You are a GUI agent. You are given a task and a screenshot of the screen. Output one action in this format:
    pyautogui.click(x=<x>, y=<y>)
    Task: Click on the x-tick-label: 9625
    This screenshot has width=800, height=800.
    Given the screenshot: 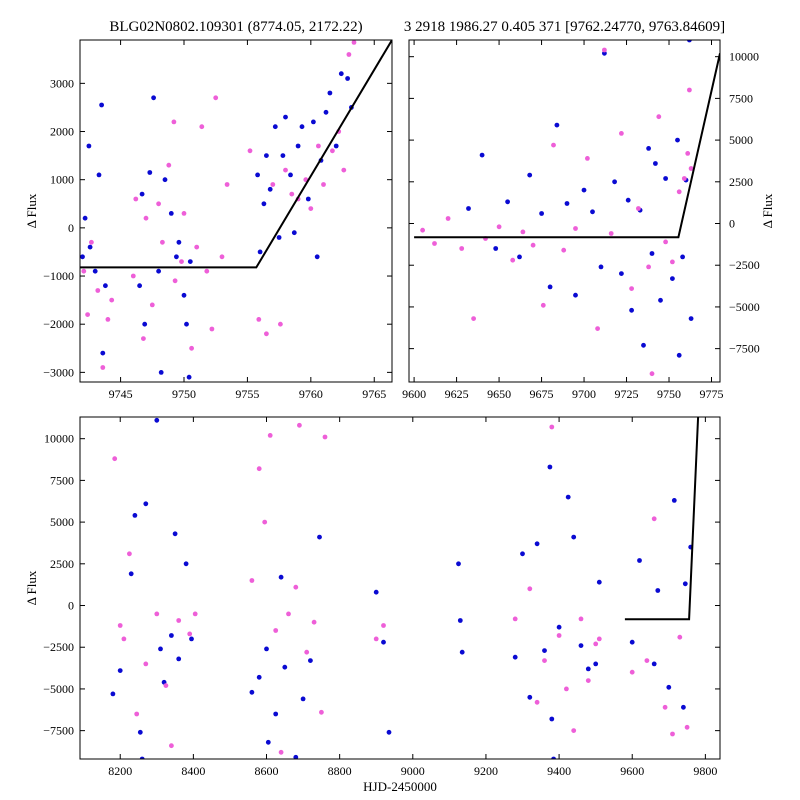 What is the action you would take?
    pyautogui.click(x=457, y=394)
    